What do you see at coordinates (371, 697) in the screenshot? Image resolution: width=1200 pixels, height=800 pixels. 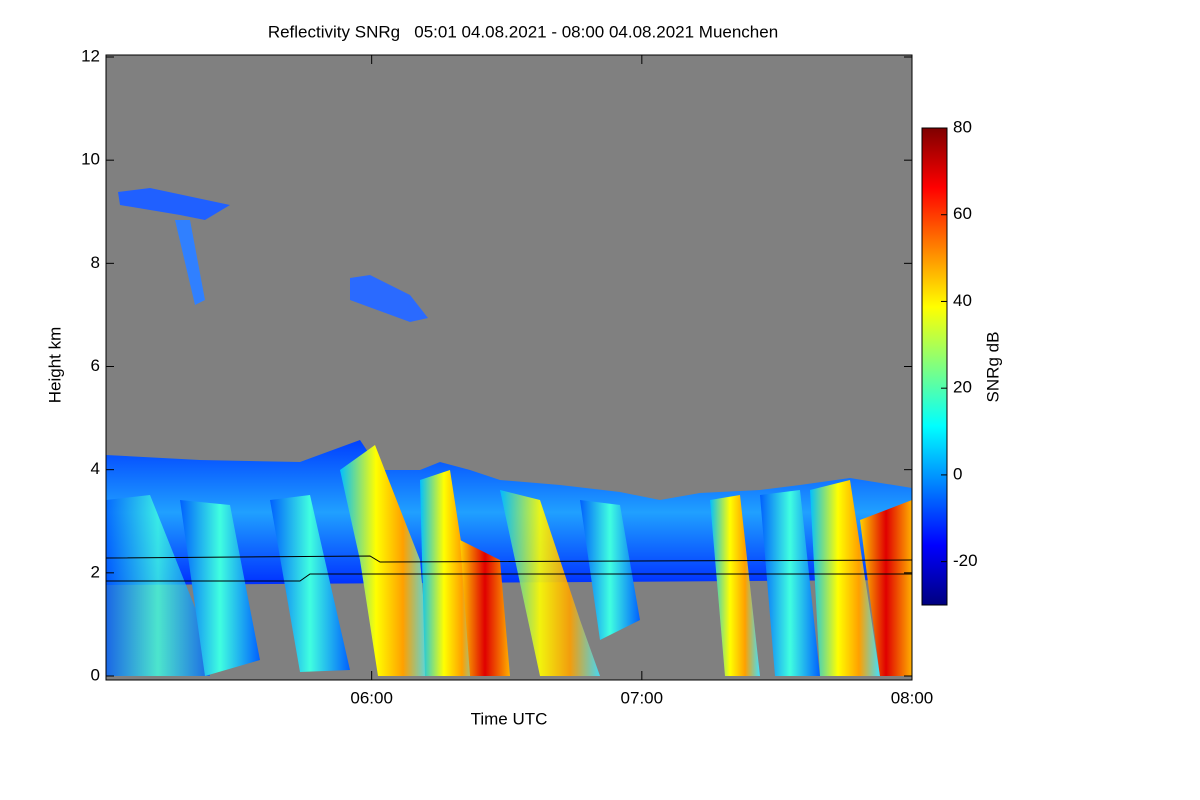 I see `x-tick-label: 06:00` at bounding box center [371, 697].